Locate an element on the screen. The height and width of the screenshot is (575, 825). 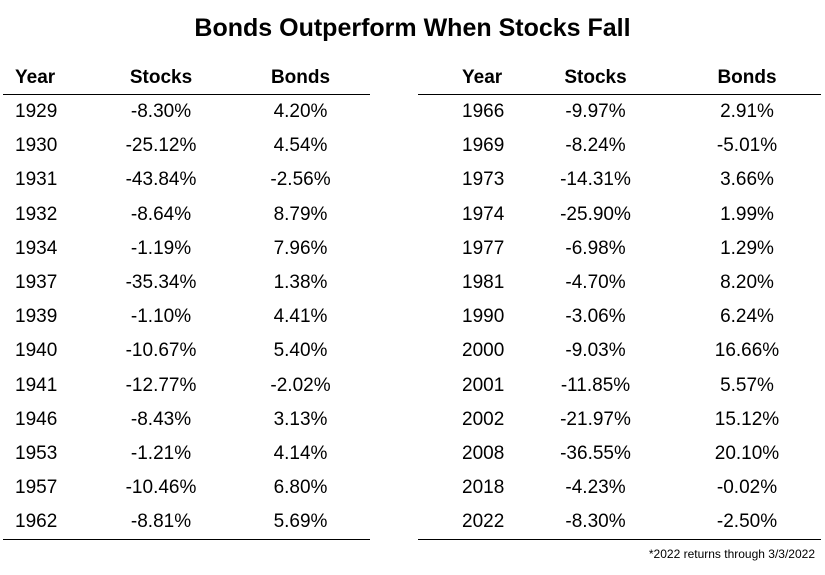
table-row: 1931 -43.84% -2.56% is located at coordinates (186, 180).